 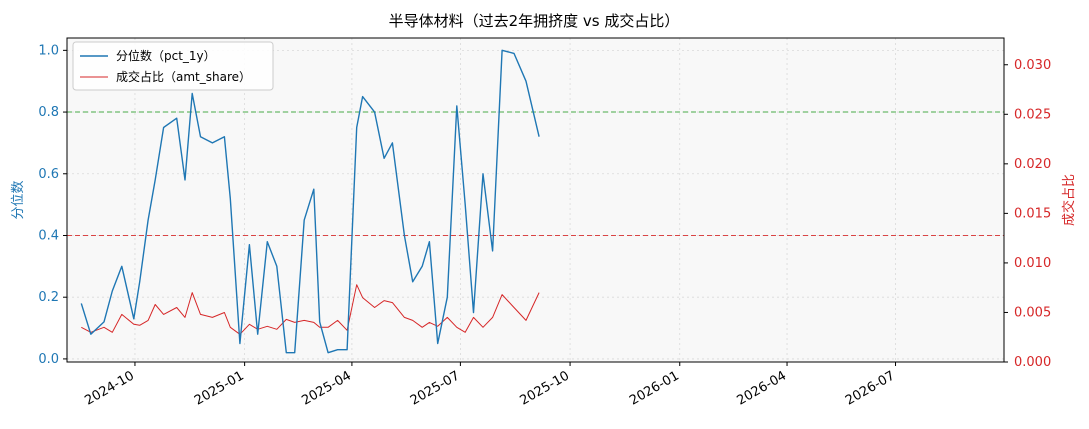 I want to click on x-tick-label: 2024-10, so click(x=109, y=388).